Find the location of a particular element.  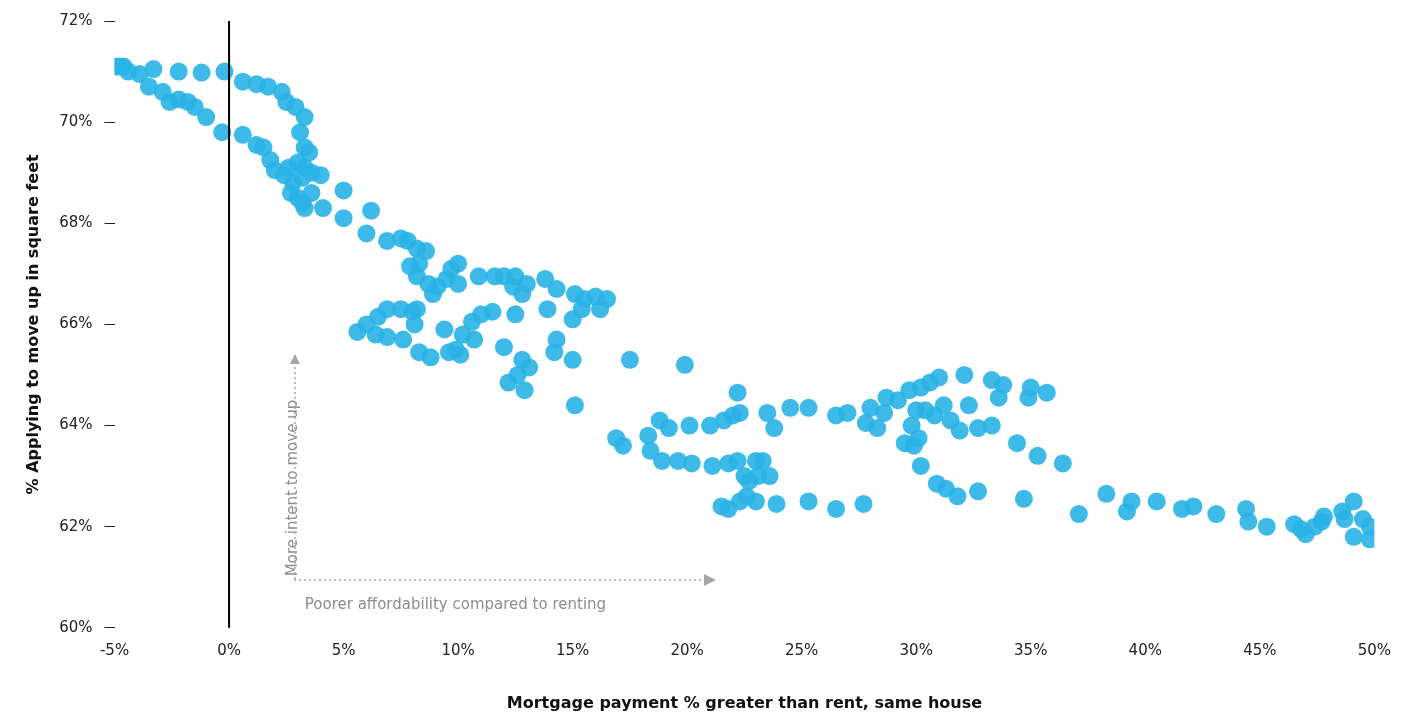

y-tick-label: 70% is located at coordinates (76, 121).